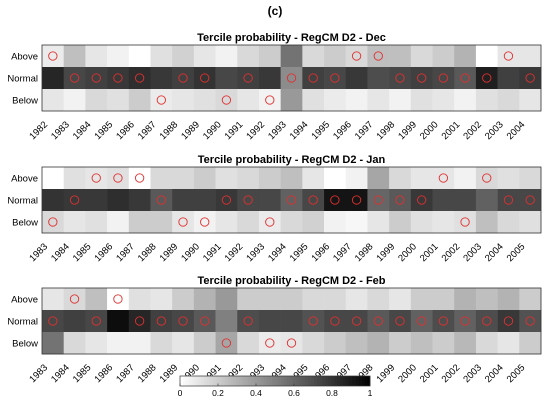 Image resolution: width=550 pixels, height=406 pixels. What do you see at coordinates (320, 252) in the screenshot?
I see `x-tick-label: 1996` at bounding box center [320, 252].